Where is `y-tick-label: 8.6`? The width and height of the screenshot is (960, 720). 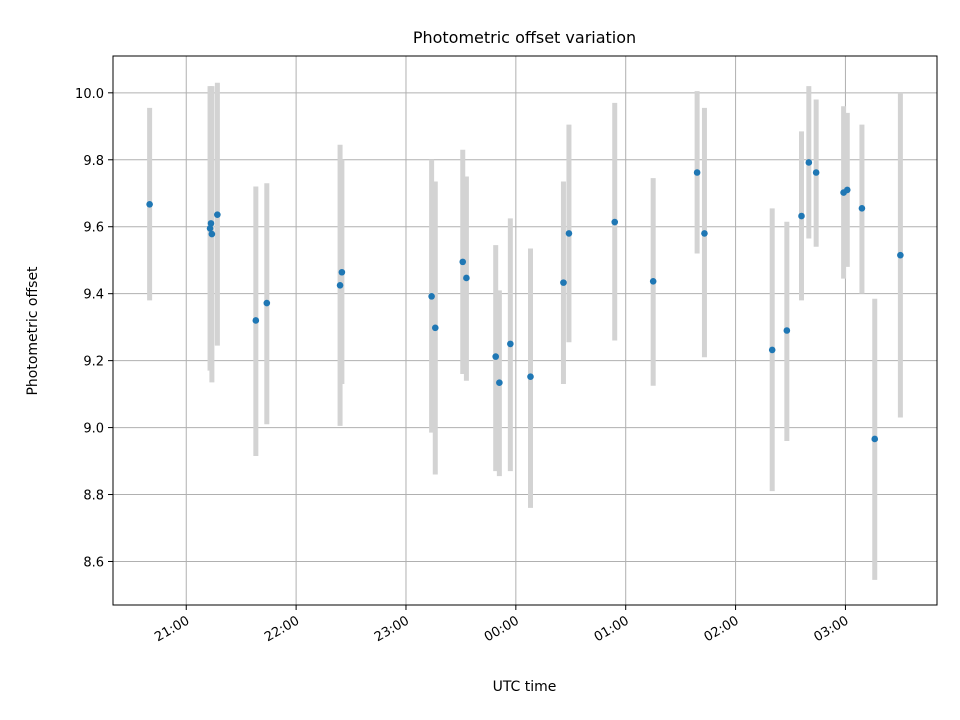 y-tick-label: 8.6 is located at coordinates (93, 562).